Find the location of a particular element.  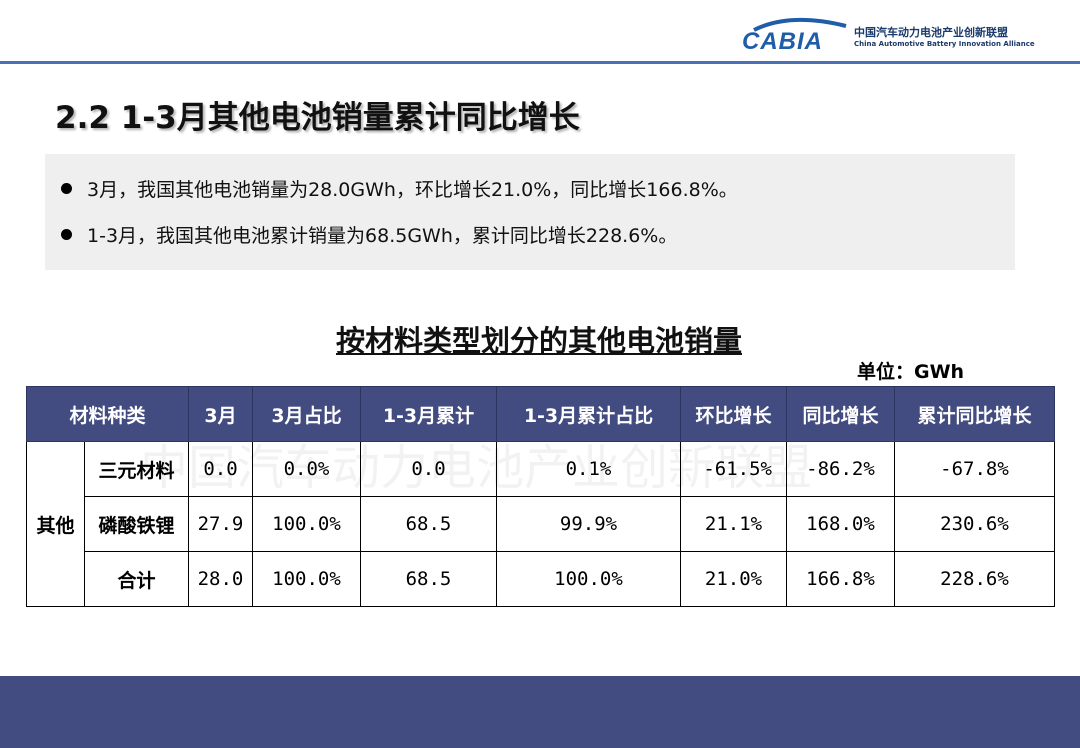

col-header: 累计同比增长 is located at coordinates (974, 414).